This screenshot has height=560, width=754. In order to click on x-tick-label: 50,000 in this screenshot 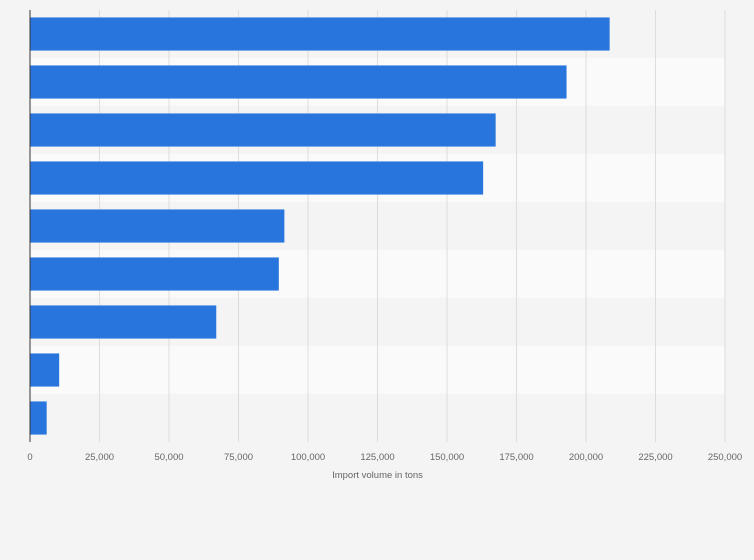, I will do `click(168, 457)`.